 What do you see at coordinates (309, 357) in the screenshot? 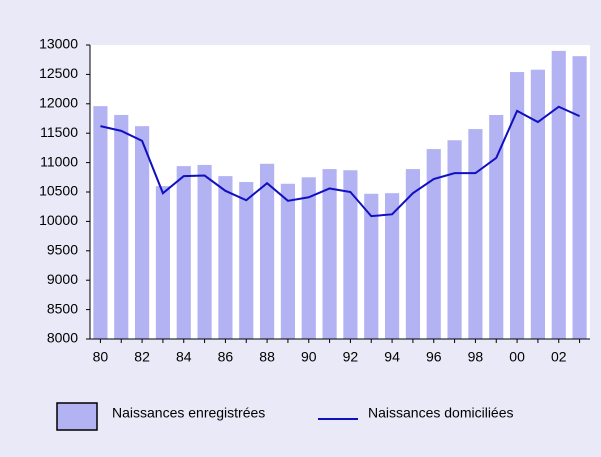
I see `x-tick-label: 90` at bounding box center [309, 357].